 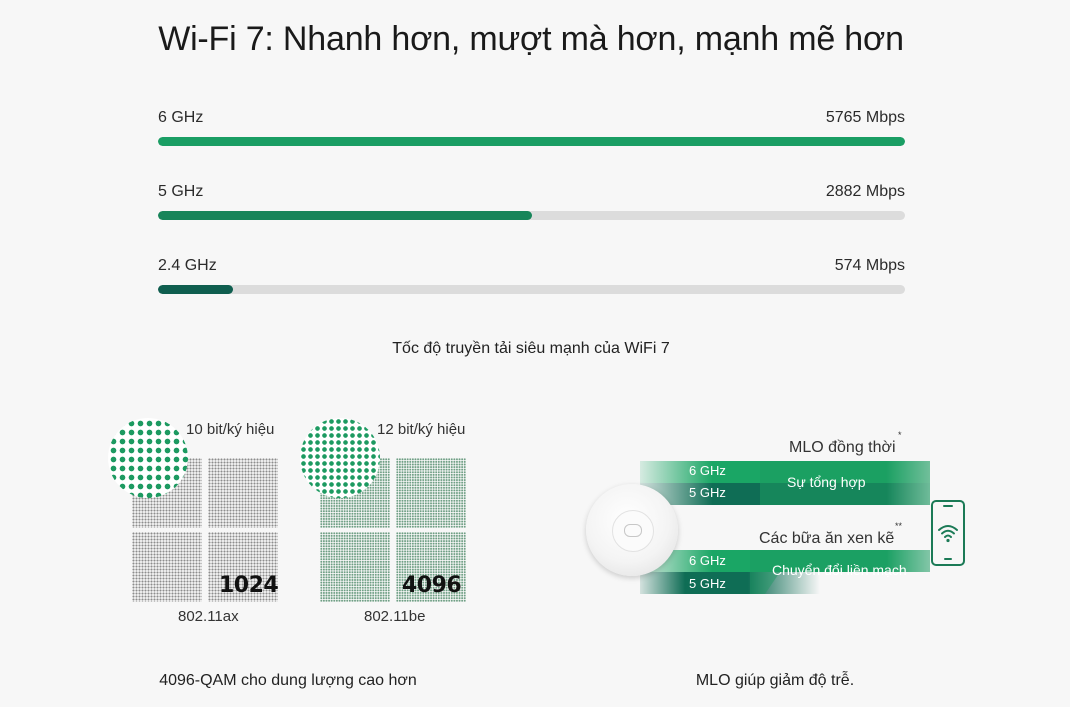 I want to click on qam-4096-number: 4096, so click(x=432, y=585).